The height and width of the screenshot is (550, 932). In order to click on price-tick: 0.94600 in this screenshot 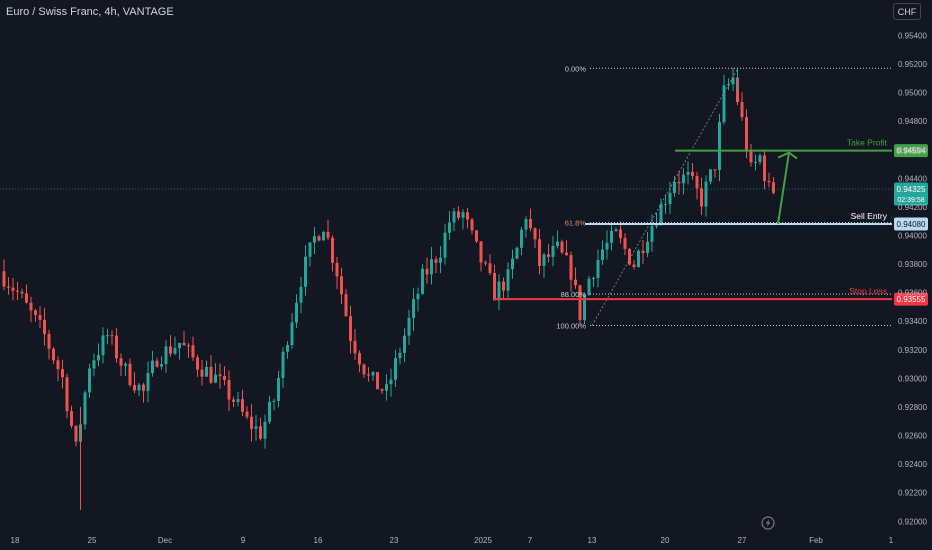, I will do `click(912, 150)`.